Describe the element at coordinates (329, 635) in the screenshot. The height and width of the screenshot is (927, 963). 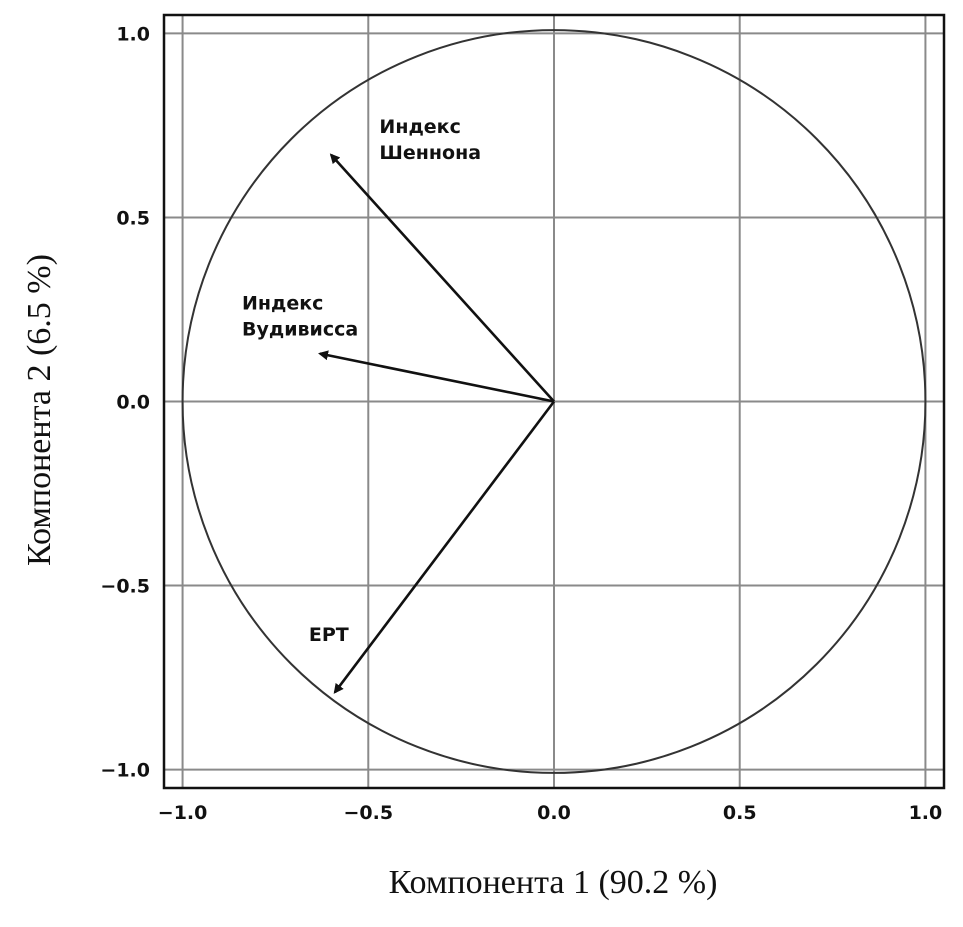
I see `vector-label: EPT` at that location.